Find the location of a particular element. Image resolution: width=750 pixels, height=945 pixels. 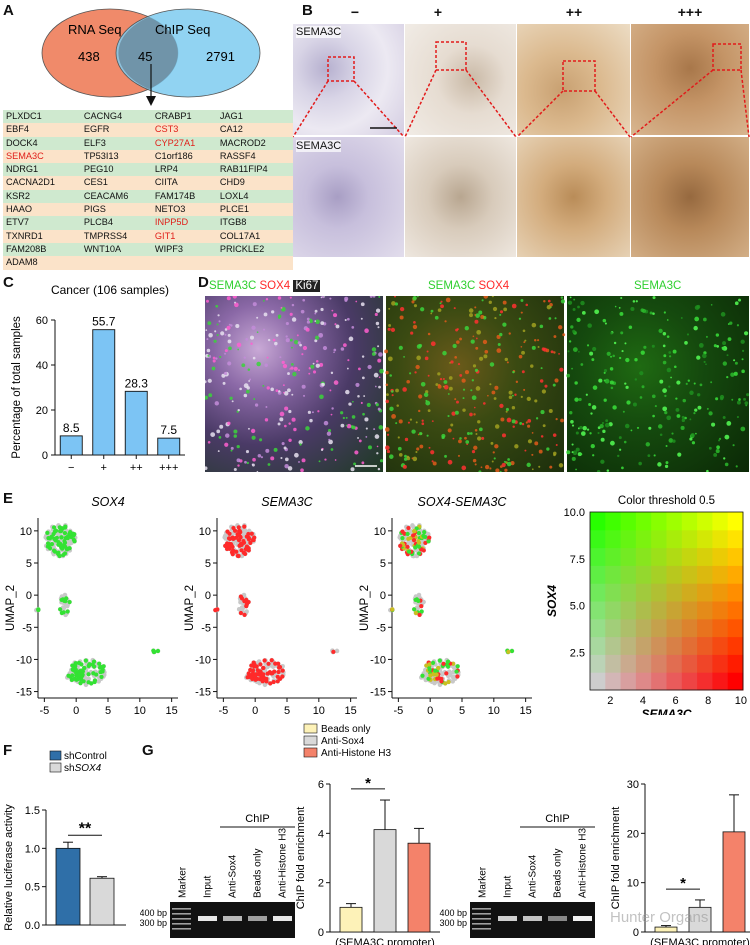

gene-cell: TXNRD1 is located at coordinates (42, 236).